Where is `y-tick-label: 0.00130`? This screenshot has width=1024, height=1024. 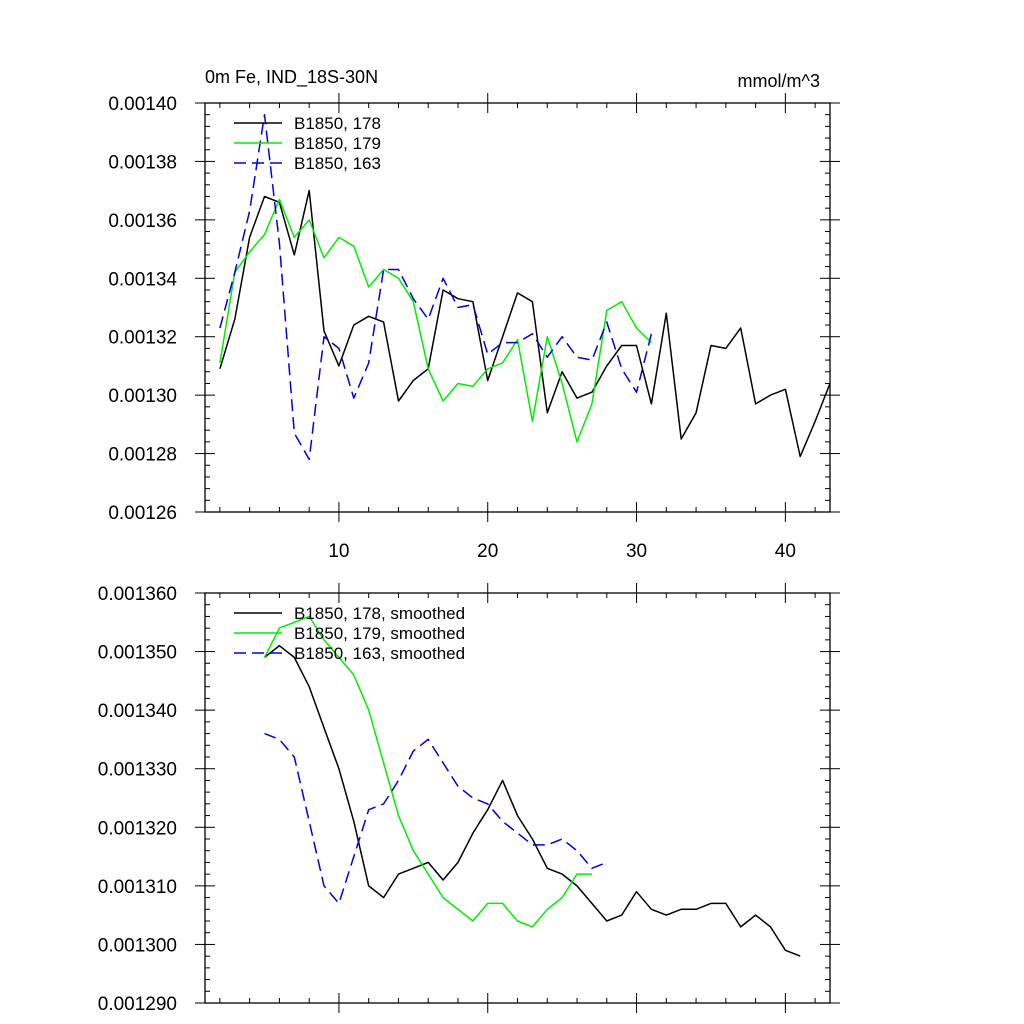
y-tick-label: 0.00130 is located at coordinates (142, 396).